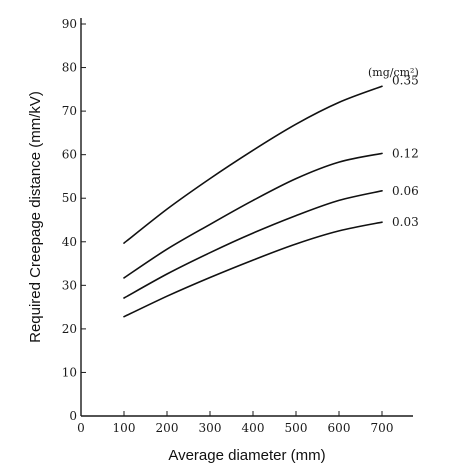 Image resolution: width=474 pixels, height=475 pixels. Describe the element at coordinates (69, 198) in the screenshot. I see `y-tick-label: 50` at that location.